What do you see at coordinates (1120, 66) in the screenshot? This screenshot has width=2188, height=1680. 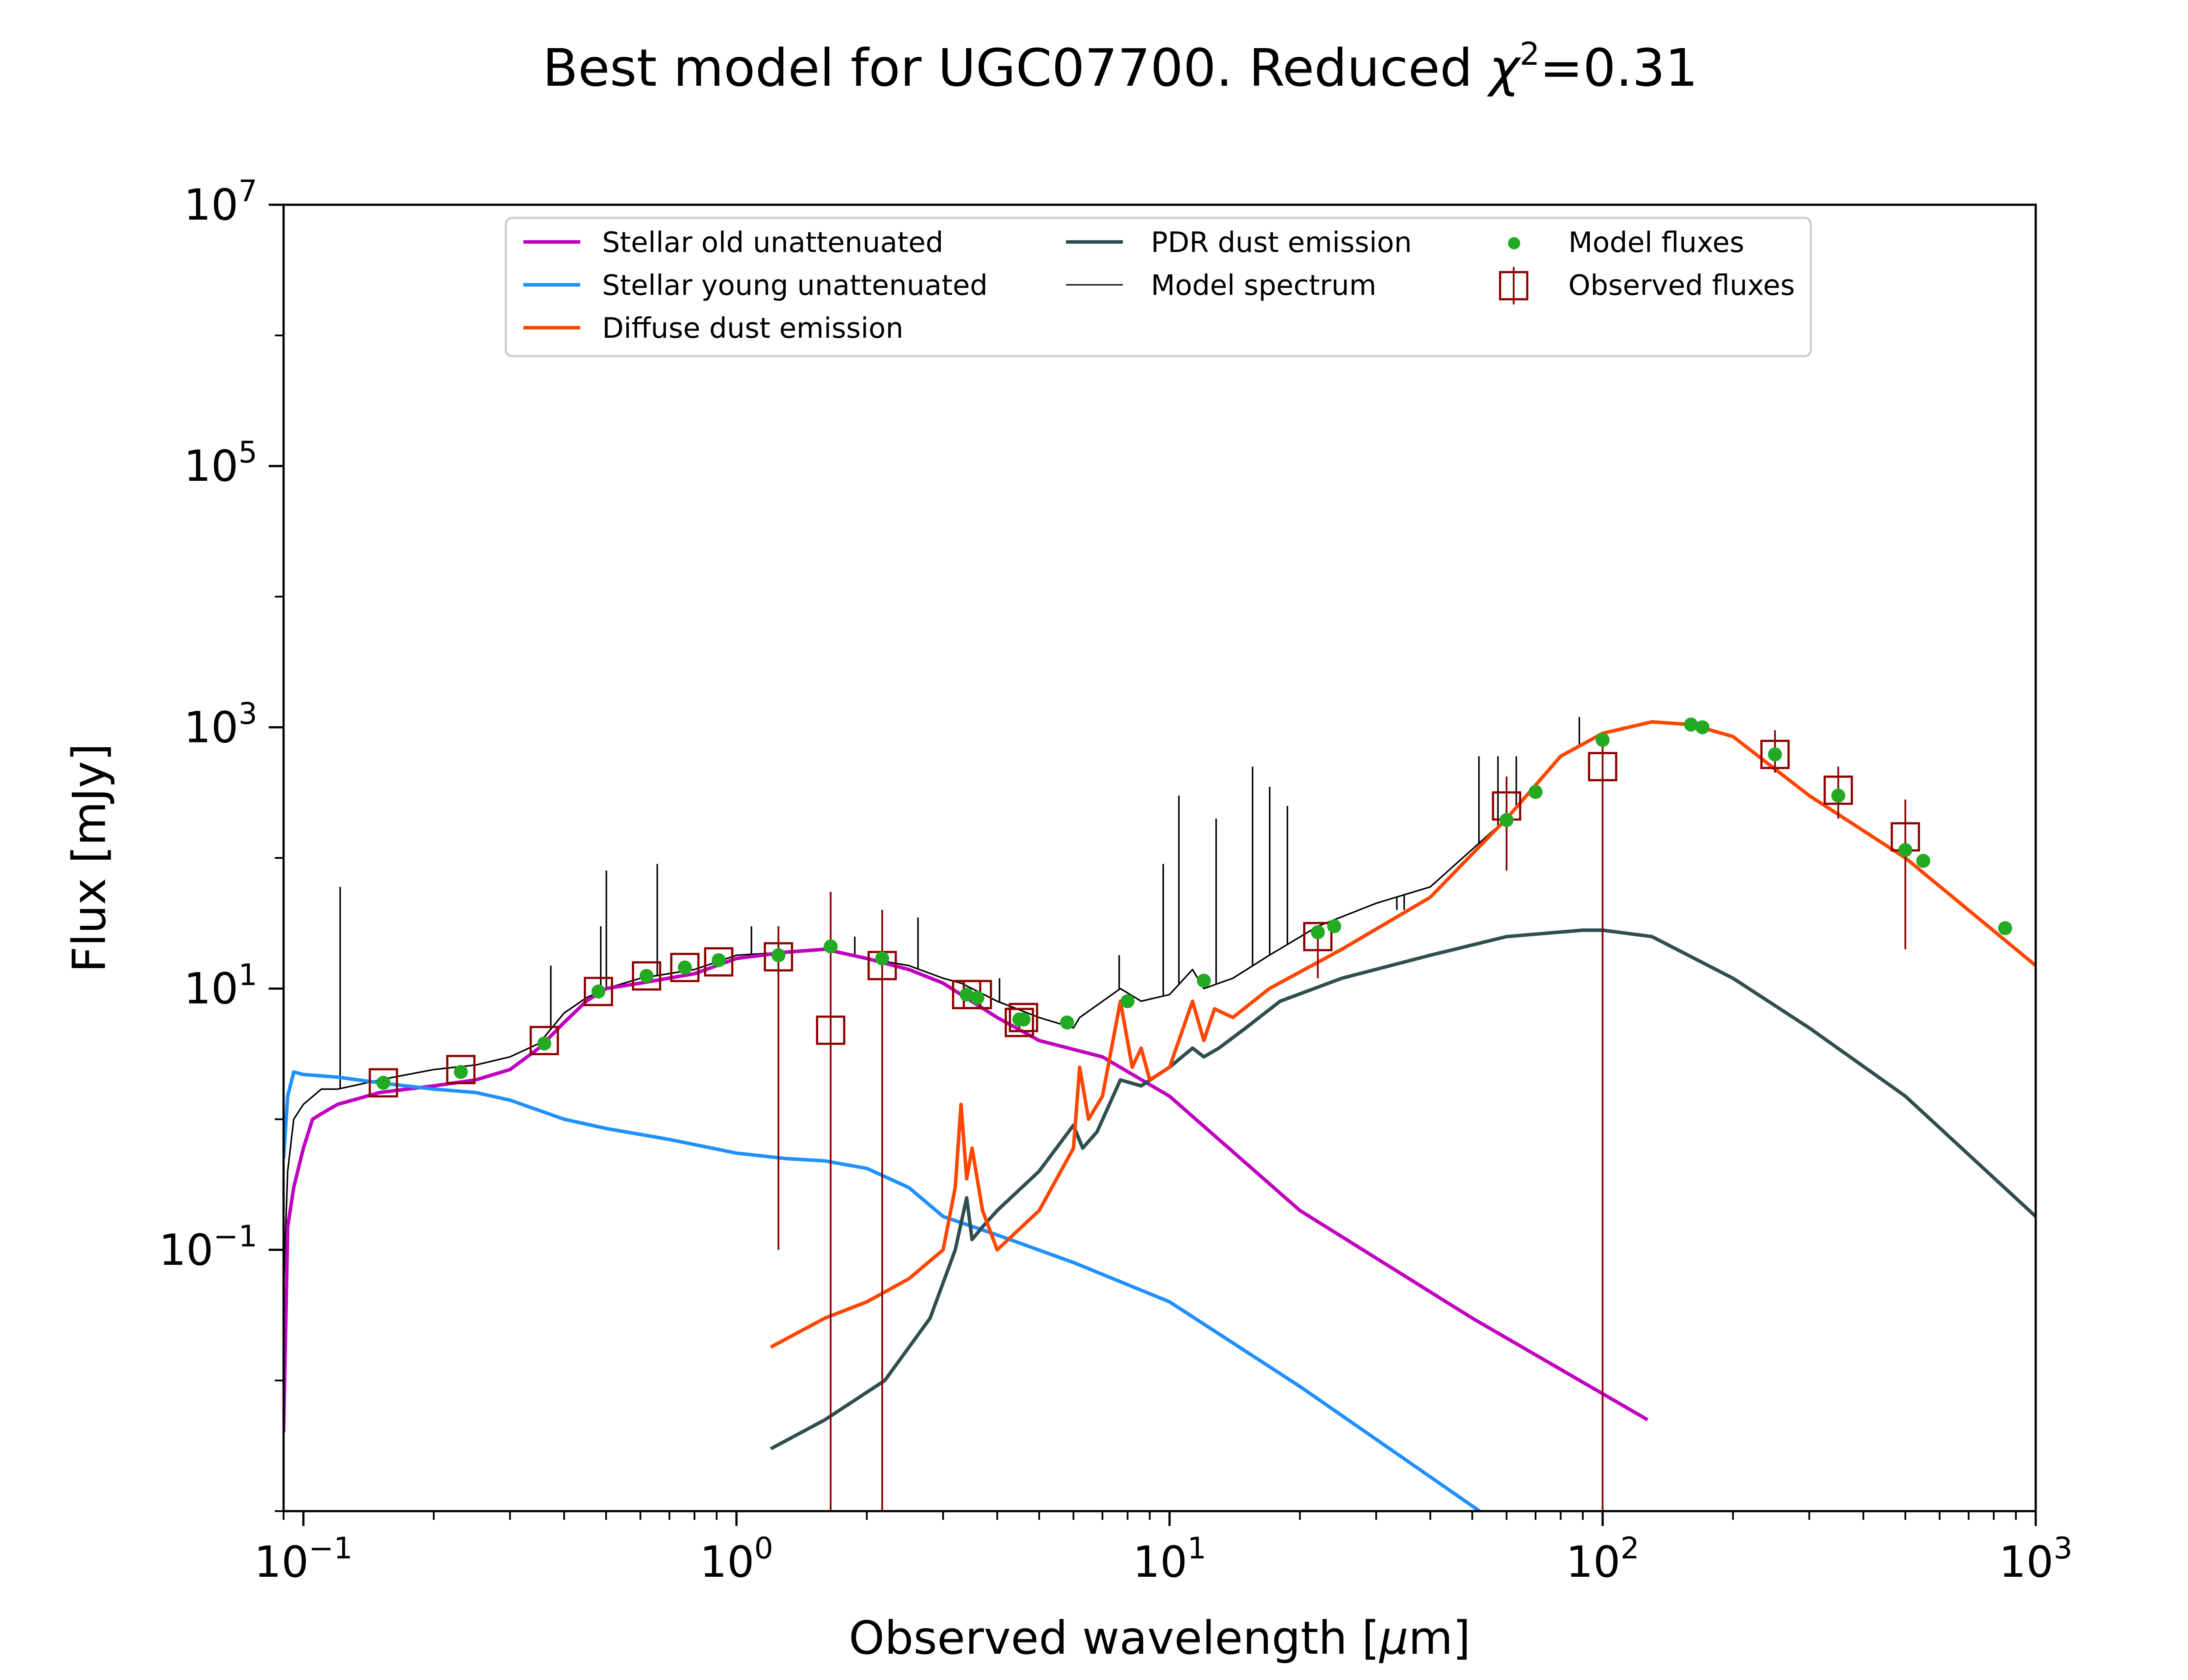 I see `chart-title: Best model for UGC07700. Reduced χ2=0.31` at bounding box center [1120, 66].